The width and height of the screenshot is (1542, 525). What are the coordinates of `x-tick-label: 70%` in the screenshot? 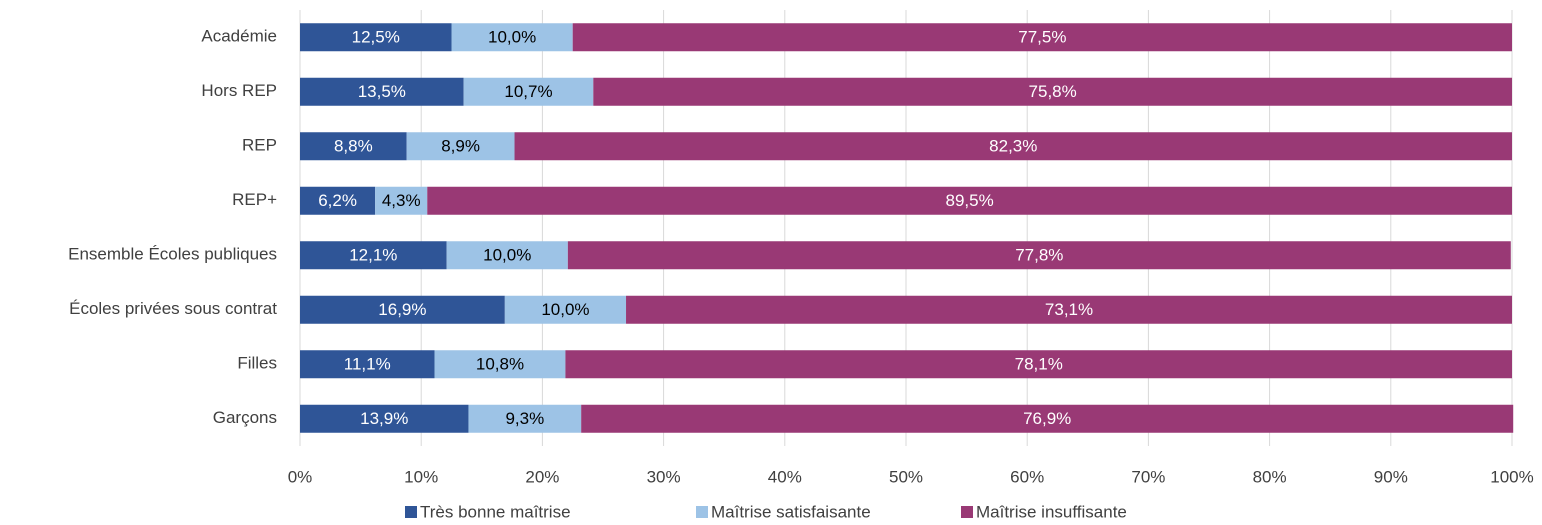 It's located at (1148, 476).